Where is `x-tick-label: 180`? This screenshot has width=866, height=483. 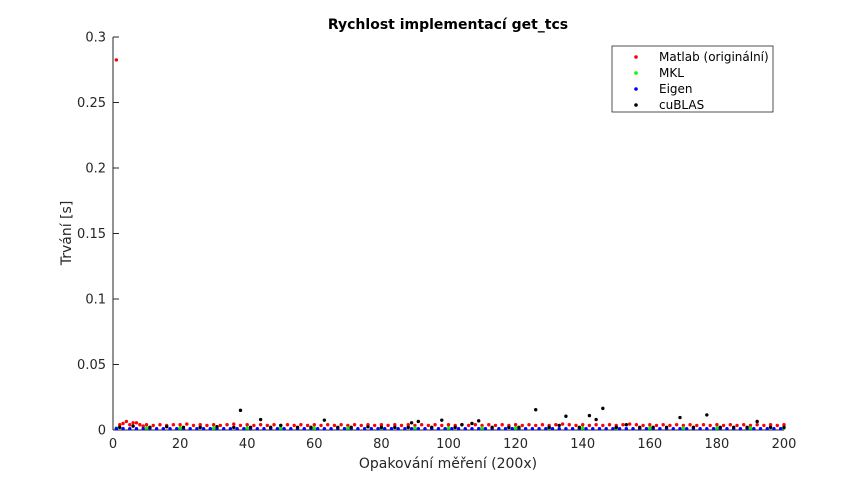
x-tick-label: 180 is located at coordinates (716, 444).